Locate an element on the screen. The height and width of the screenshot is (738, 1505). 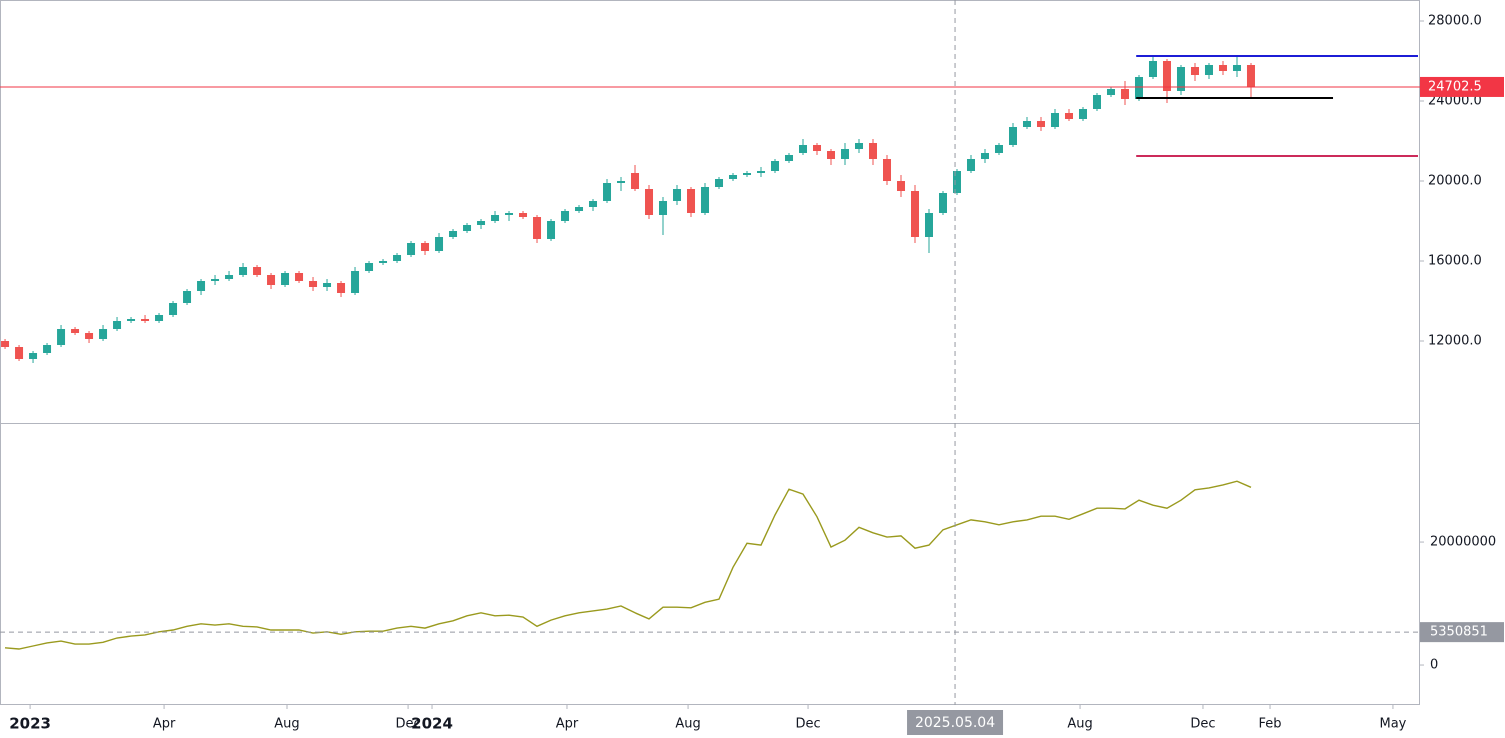
crosshair-y-label: 5350851 is located at coordinates (1459, 632).